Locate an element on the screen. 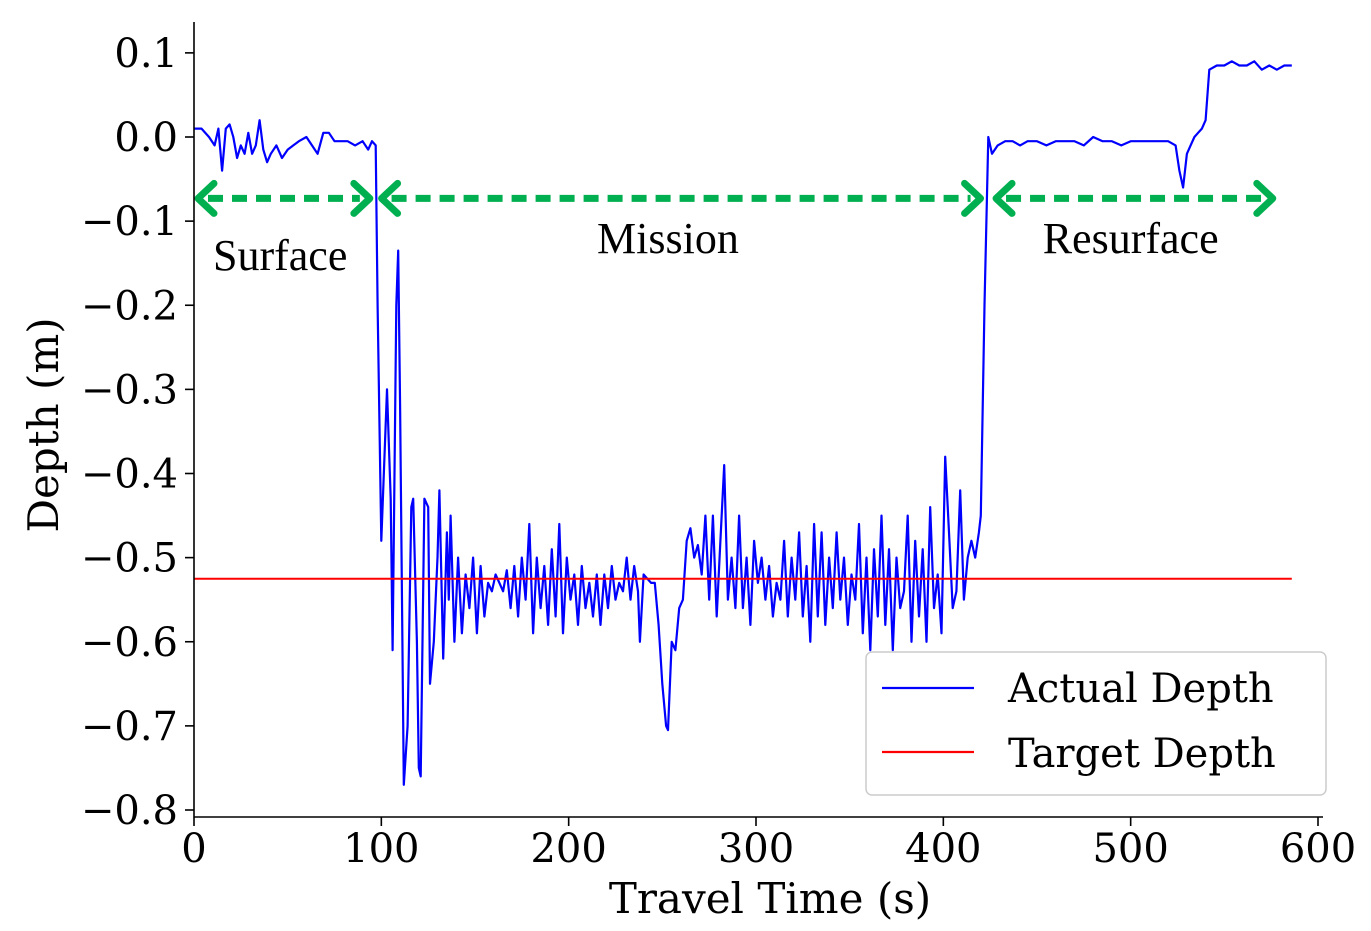  y-tick-label: −0.6 is located at coordinates (129, 643).